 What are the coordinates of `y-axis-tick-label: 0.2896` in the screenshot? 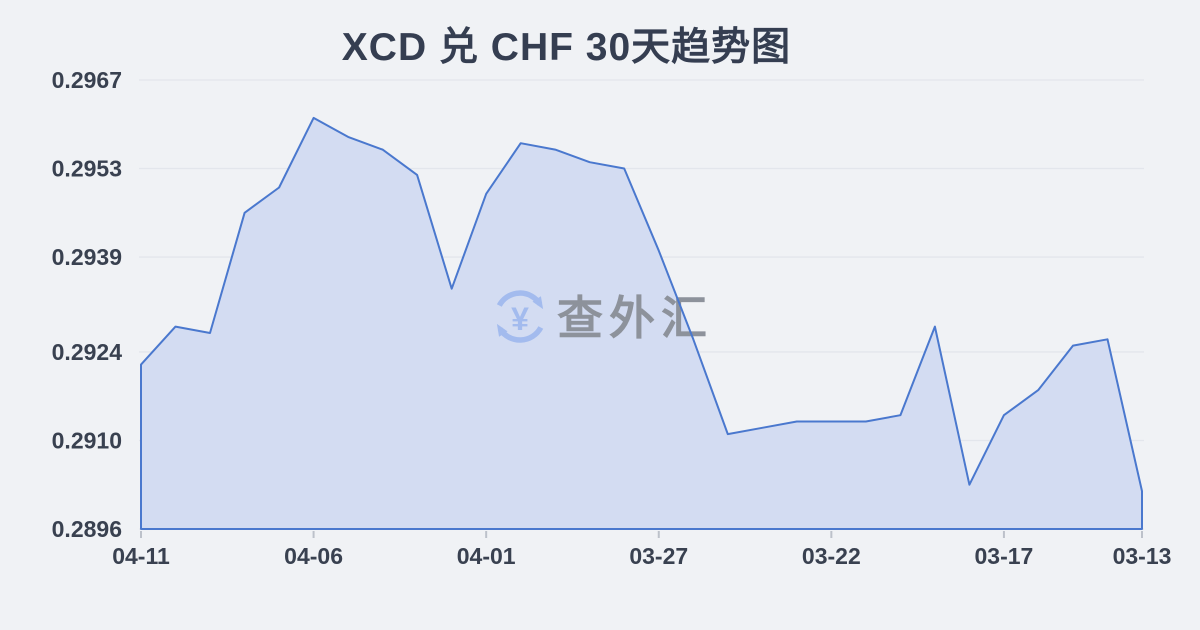 It's located at (87, 529).